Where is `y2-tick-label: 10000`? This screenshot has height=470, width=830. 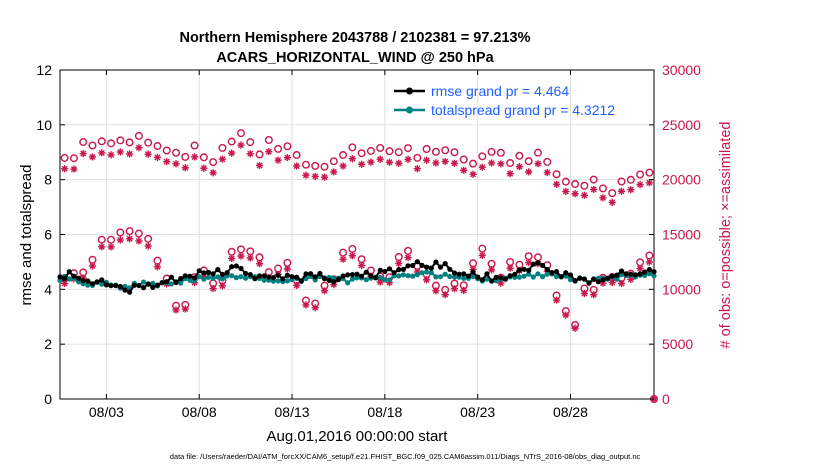
y2-tick-label: 10000 is located at coordinates (681, 289).